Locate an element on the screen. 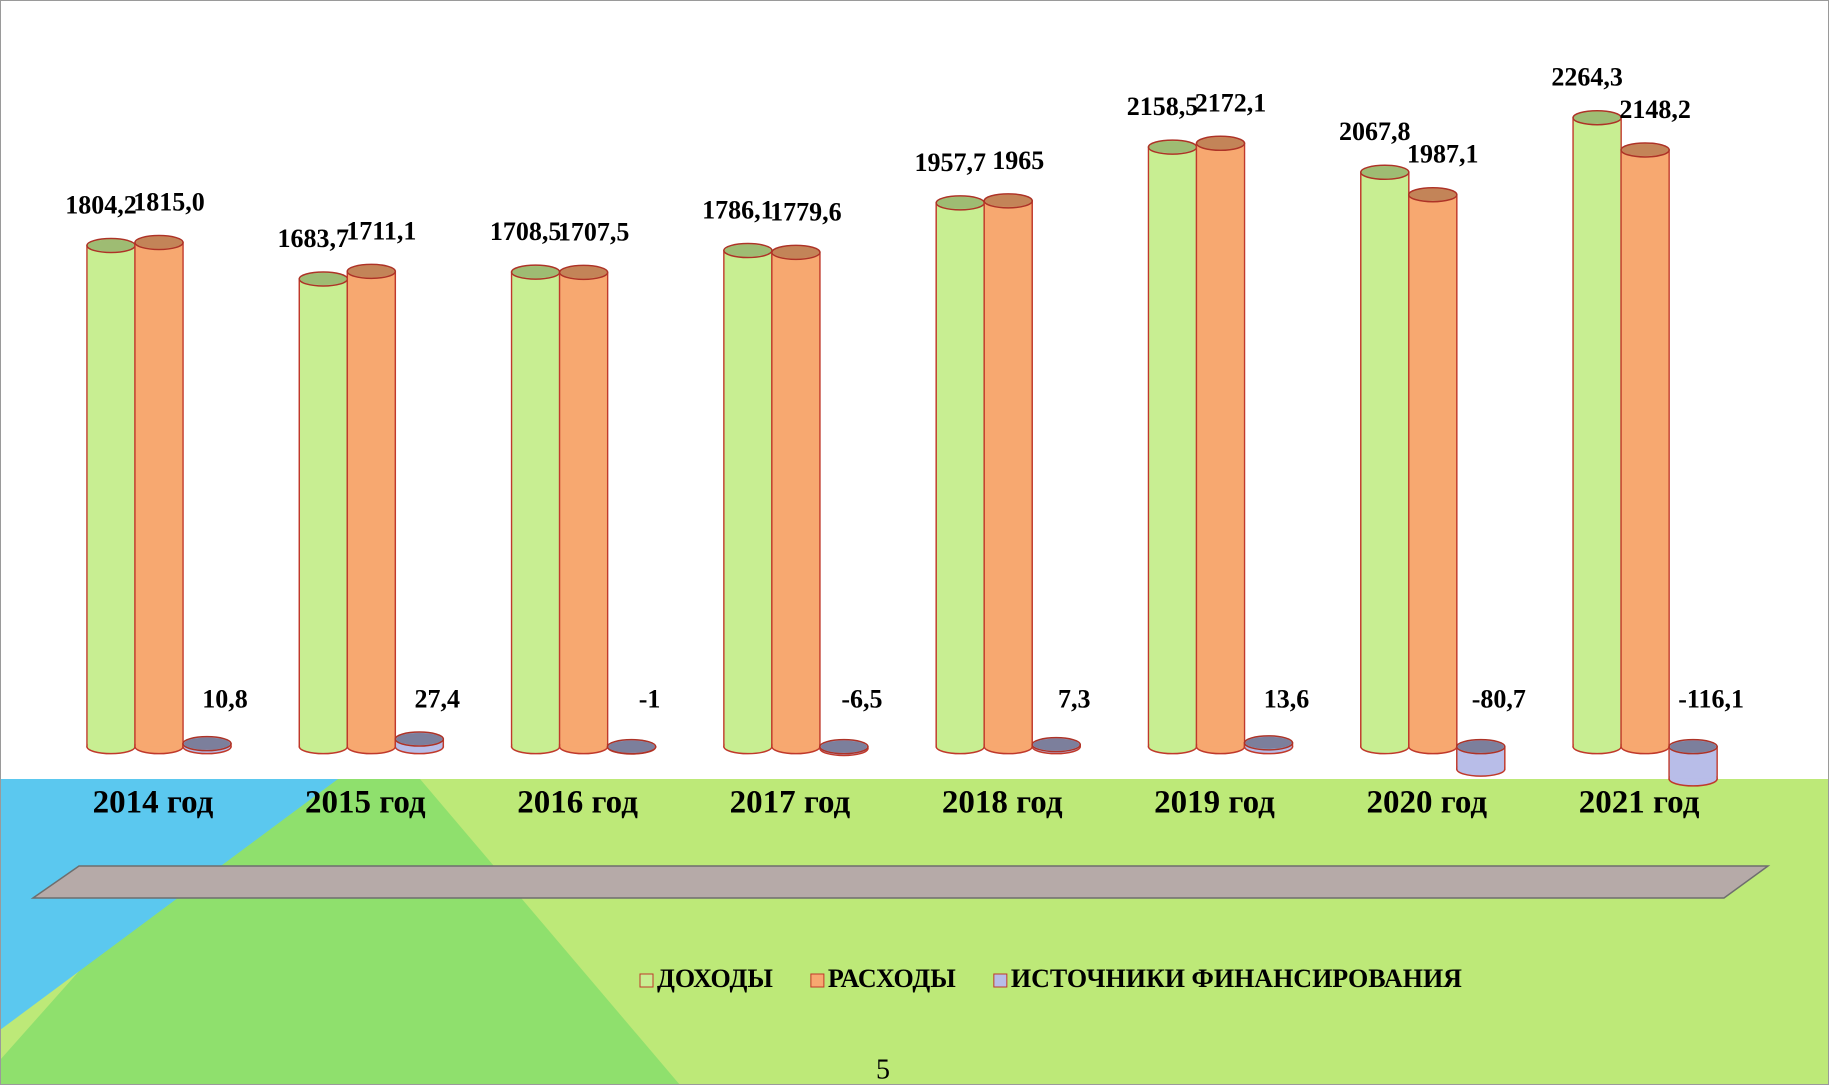 The image size is (1829, 1085). data-label: 1707,5 is located at coordinates (594, 231).